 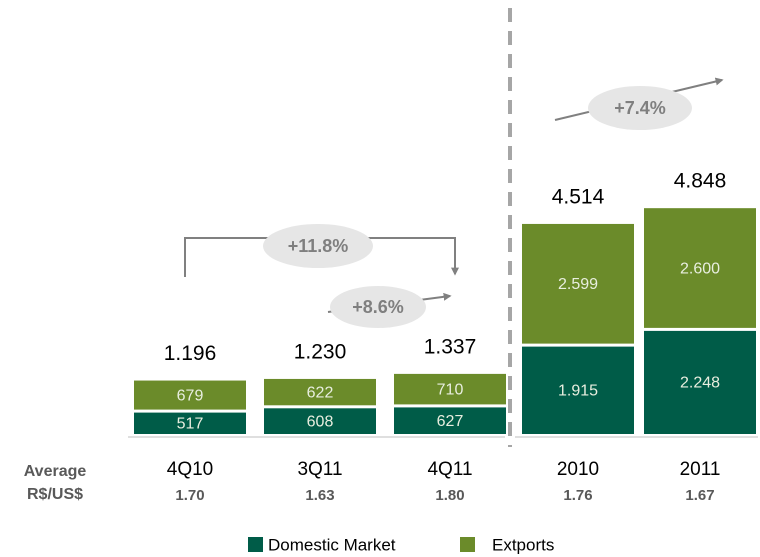 I want to click on annotation: +8.6%, so click(x=378, y=307).